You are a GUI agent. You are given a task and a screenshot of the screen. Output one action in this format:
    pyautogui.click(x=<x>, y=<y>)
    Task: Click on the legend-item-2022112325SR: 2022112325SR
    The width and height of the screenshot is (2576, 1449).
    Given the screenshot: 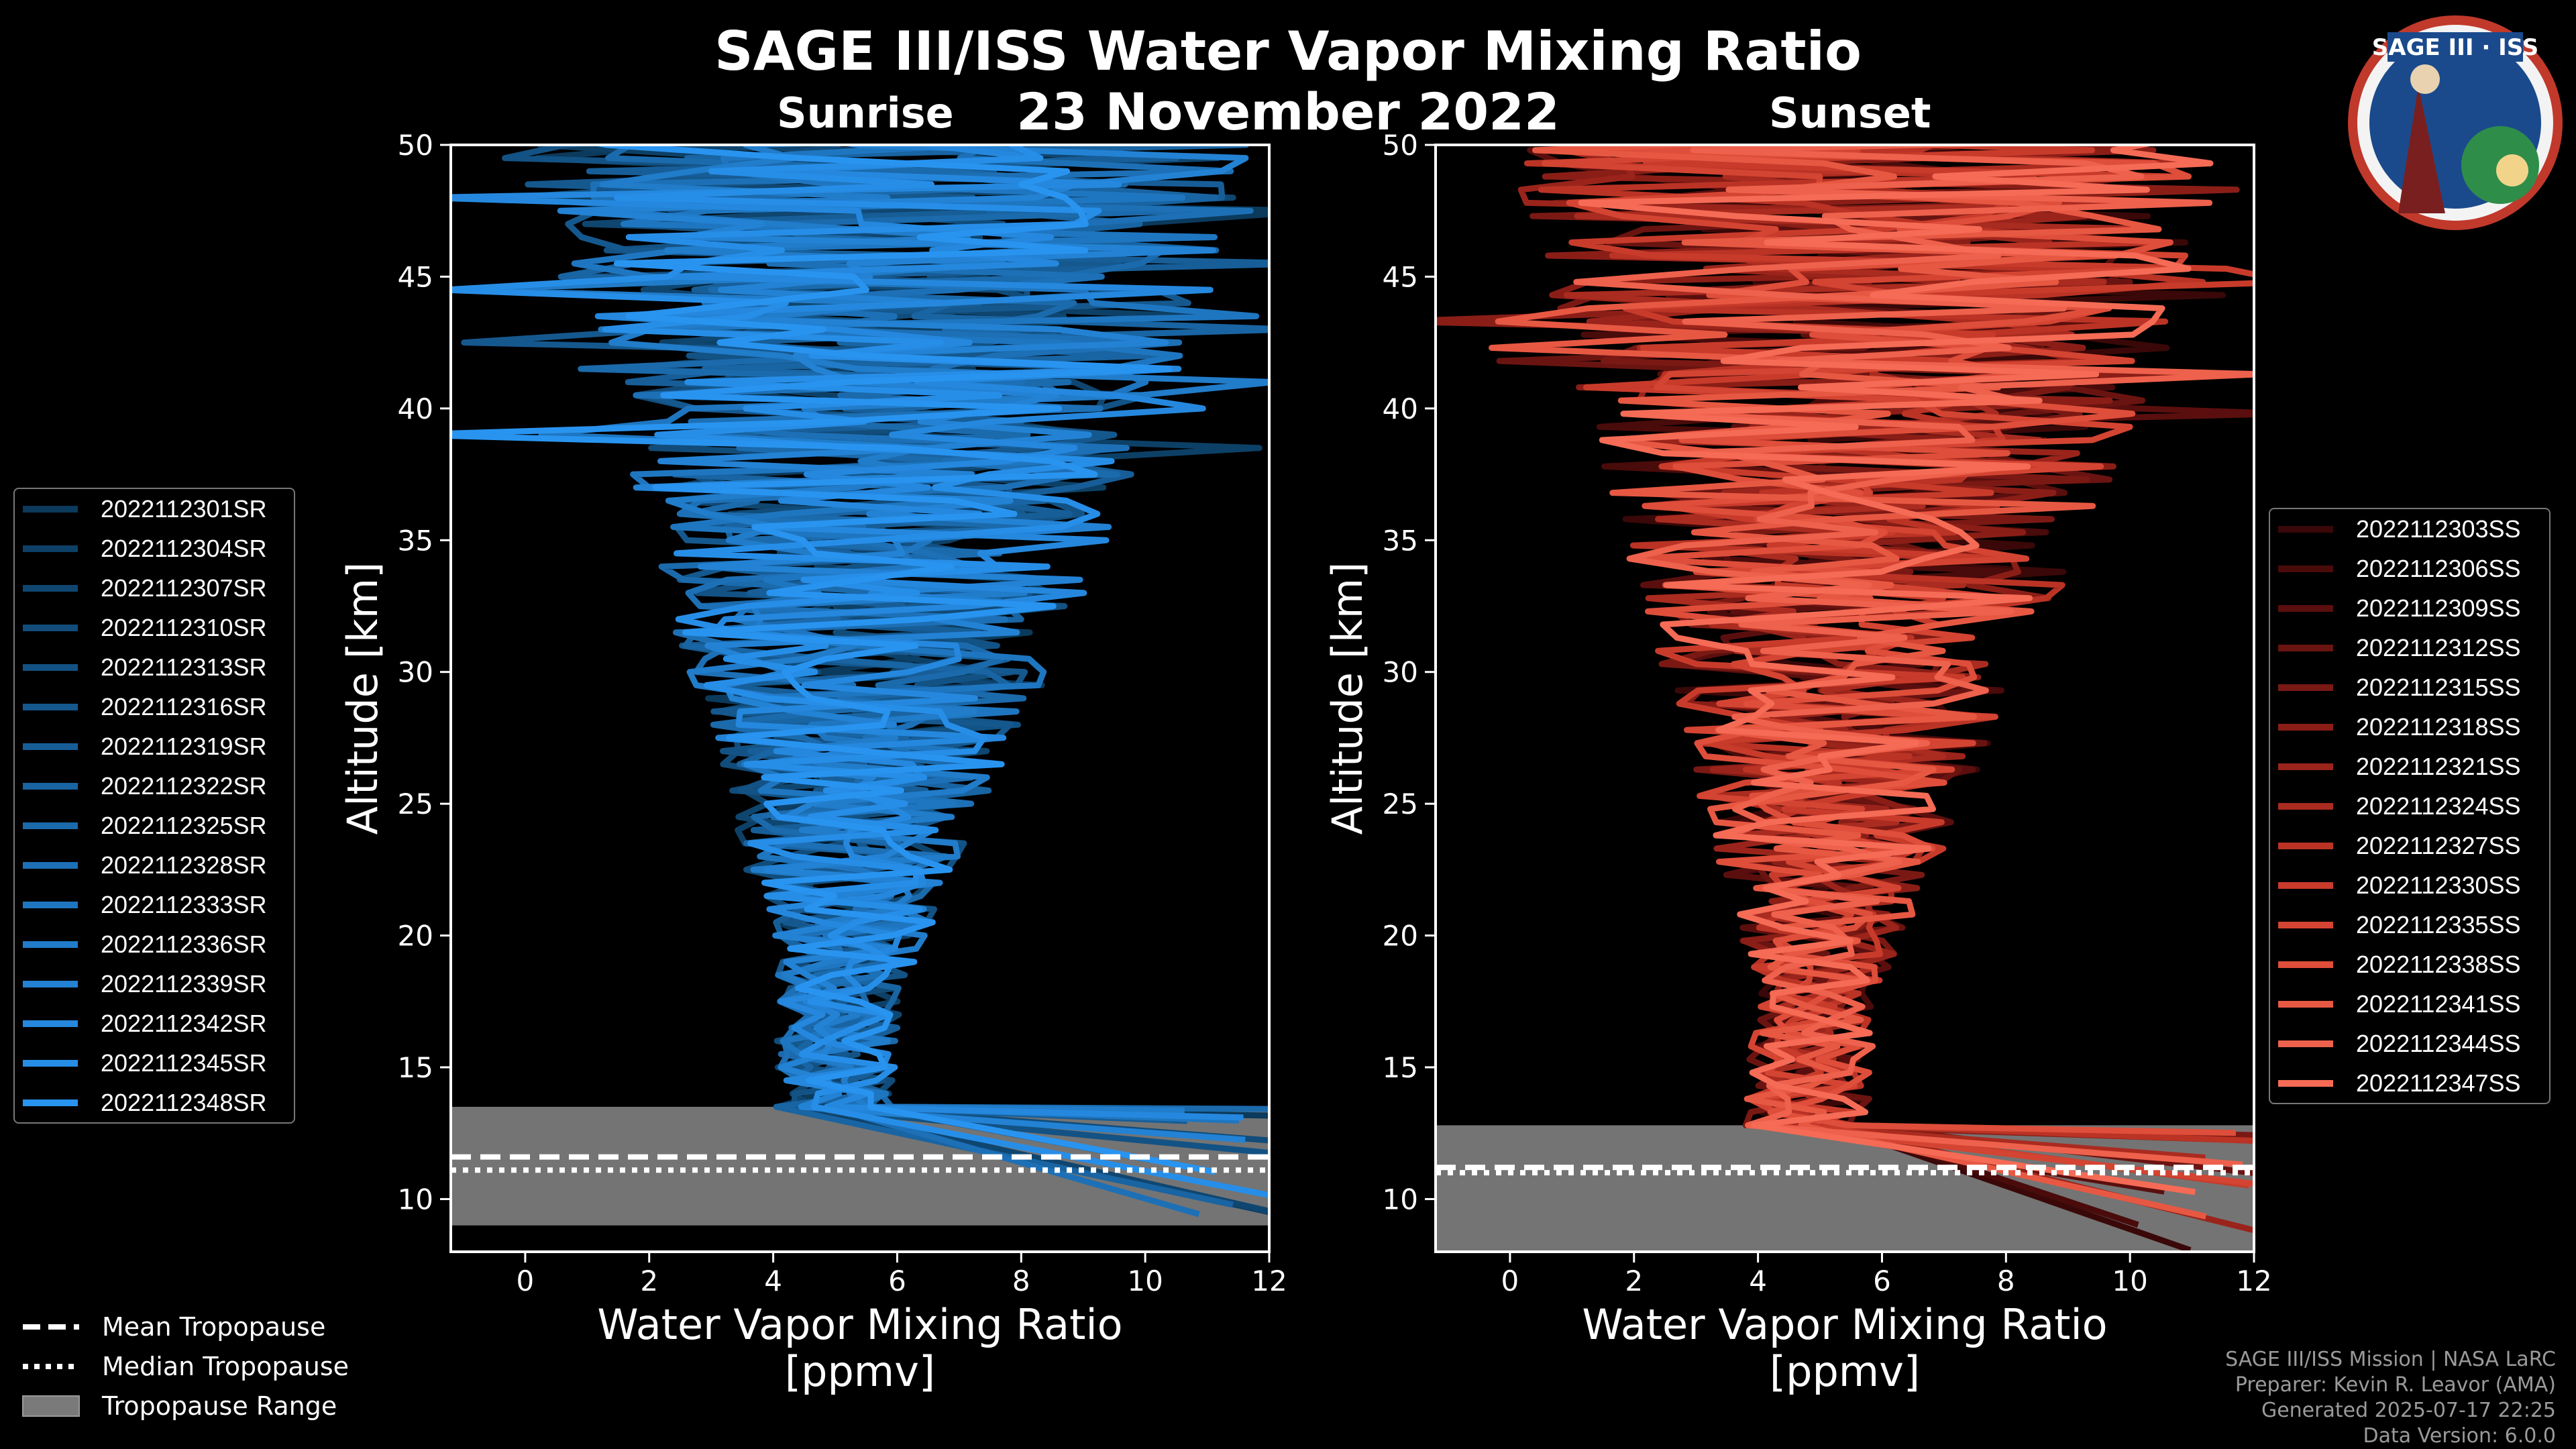 What is the action you would take?
    pyautogui.click(x=154, y=825)
    